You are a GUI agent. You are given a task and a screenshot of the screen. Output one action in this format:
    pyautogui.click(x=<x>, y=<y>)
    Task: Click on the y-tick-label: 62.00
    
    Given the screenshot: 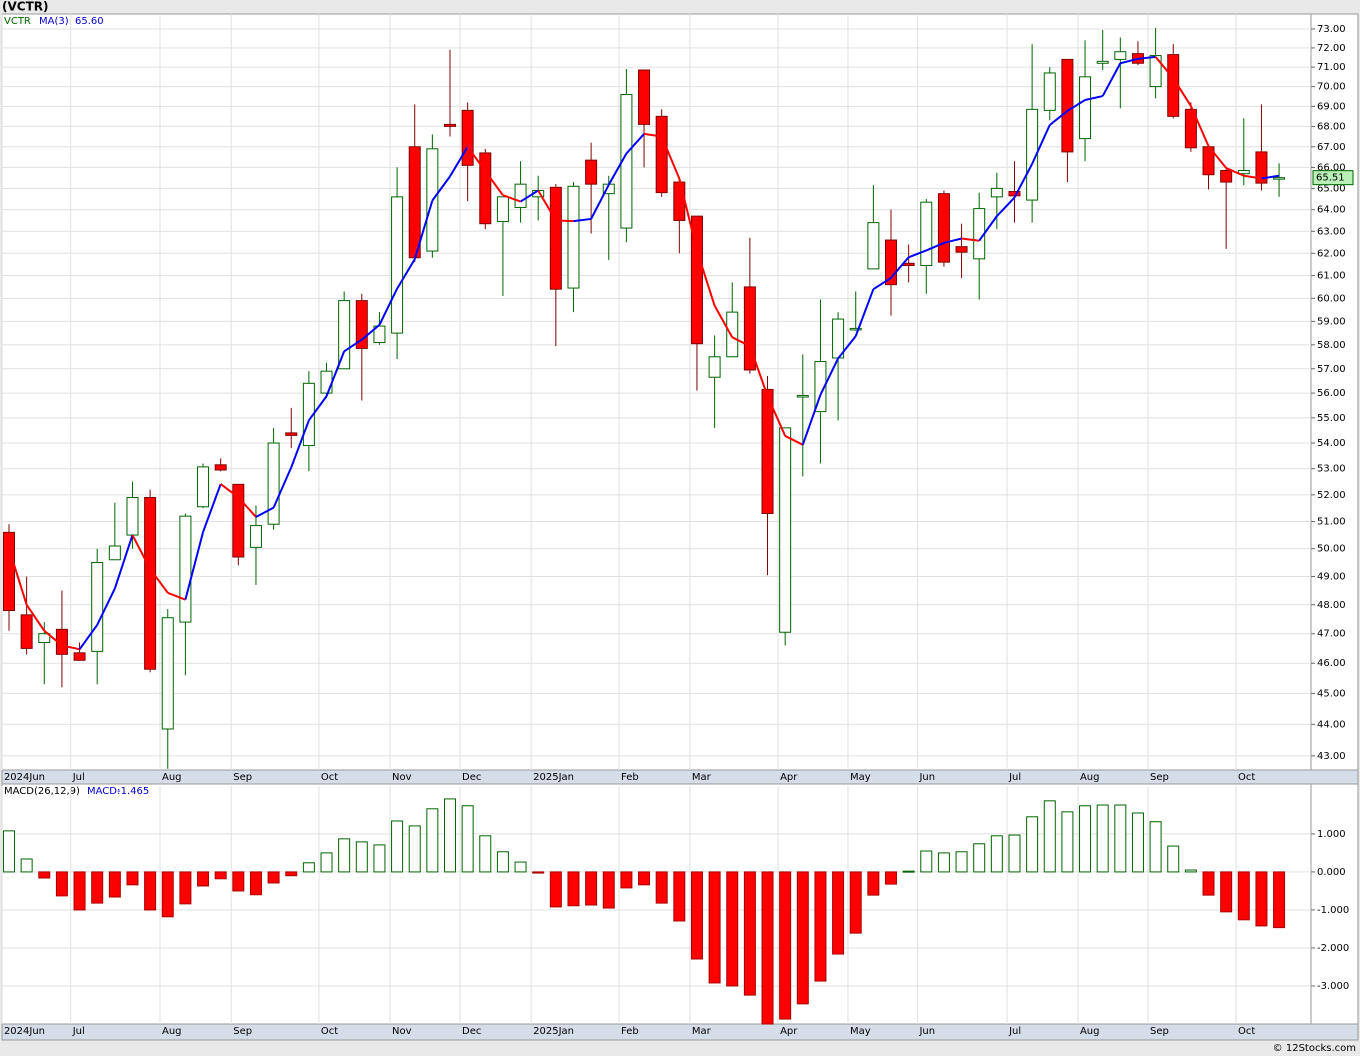 What is the action you would take?
    pyautogui.click(x=1331, y=253)
    